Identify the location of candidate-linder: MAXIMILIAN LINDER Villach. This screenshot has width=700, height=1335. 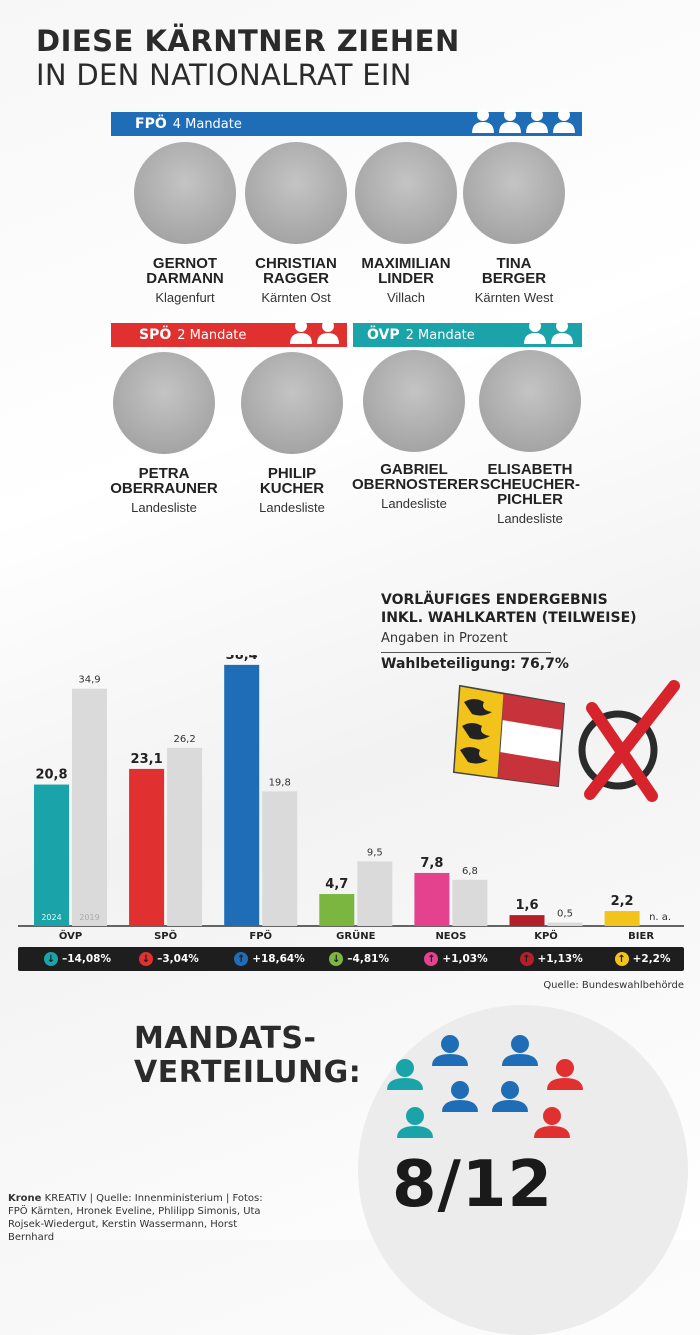
(406, 223).